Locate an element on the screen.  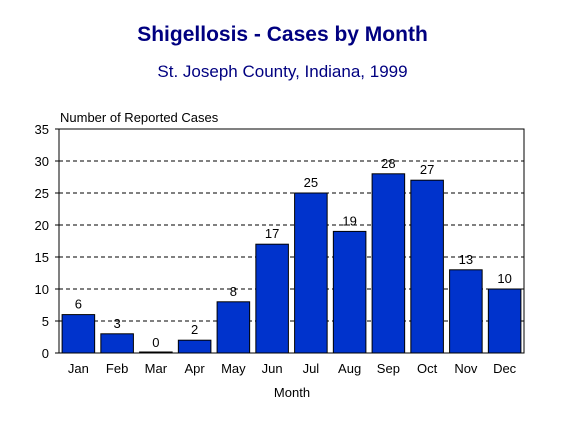
value-label-jan: 6 is located at coordinates (78, 304).